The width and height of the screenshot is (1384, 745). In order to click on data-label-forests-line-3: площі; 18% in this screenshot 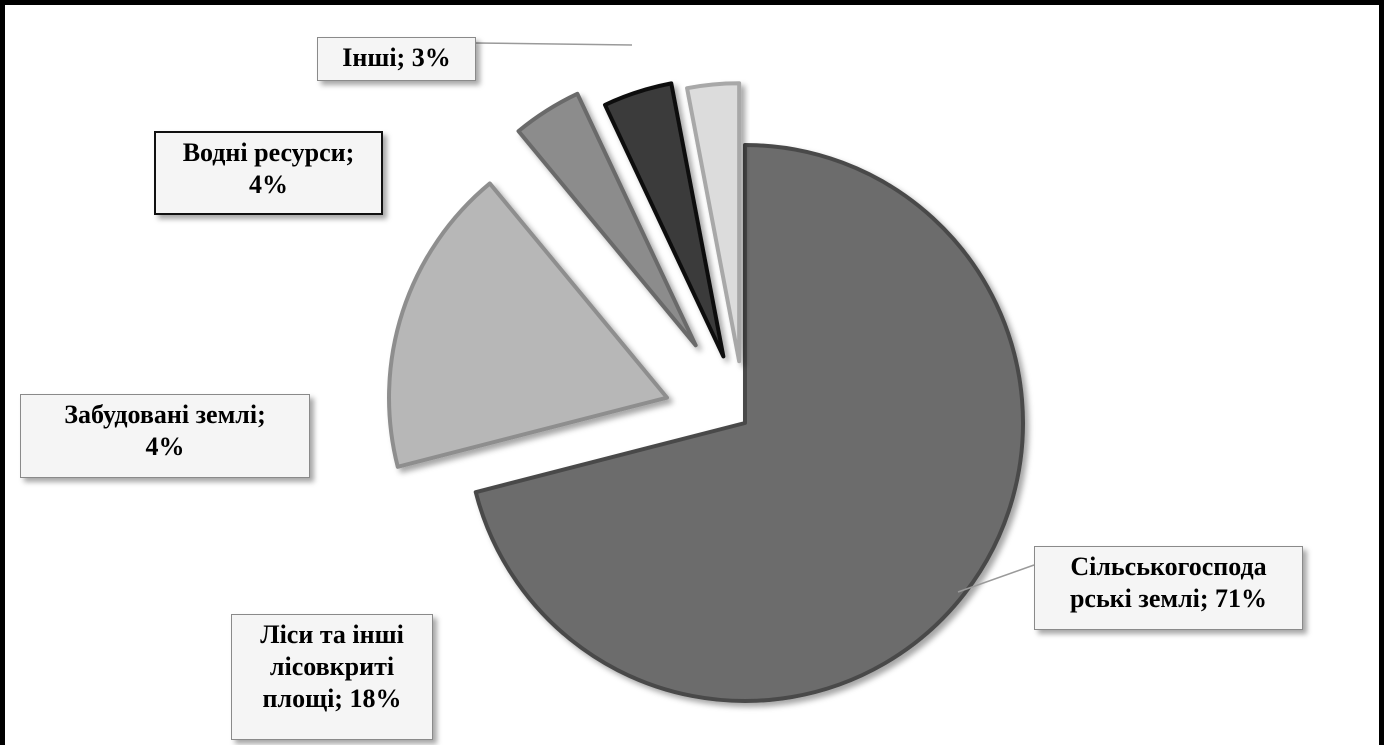, I will do `click(332, 698)`.